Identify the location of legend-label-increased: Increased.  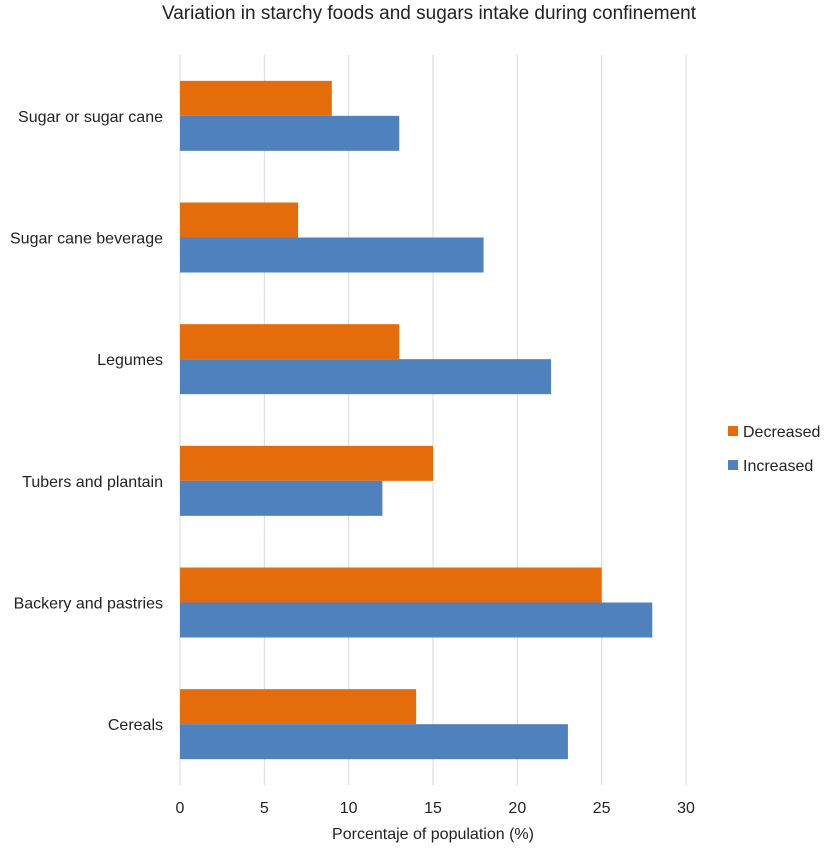
(778, 466).